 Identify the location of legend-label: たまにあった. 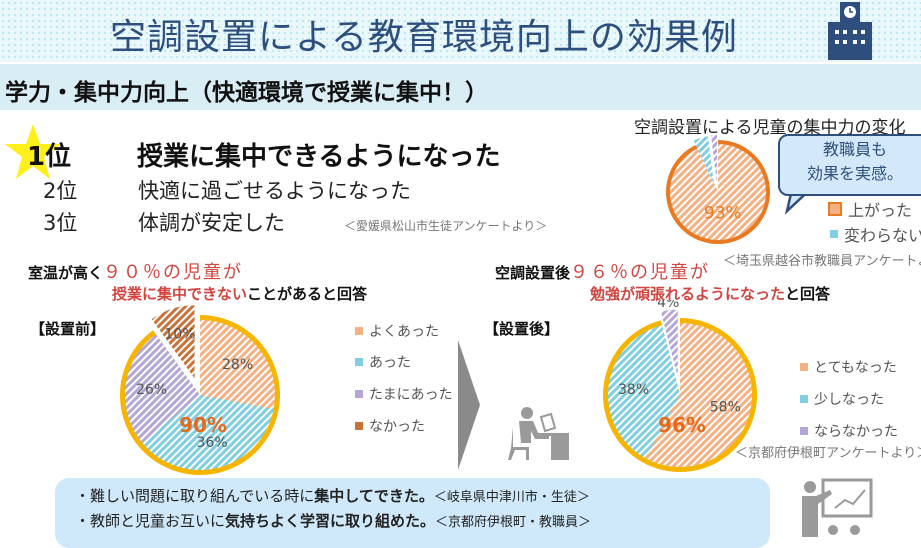
(411, 395).